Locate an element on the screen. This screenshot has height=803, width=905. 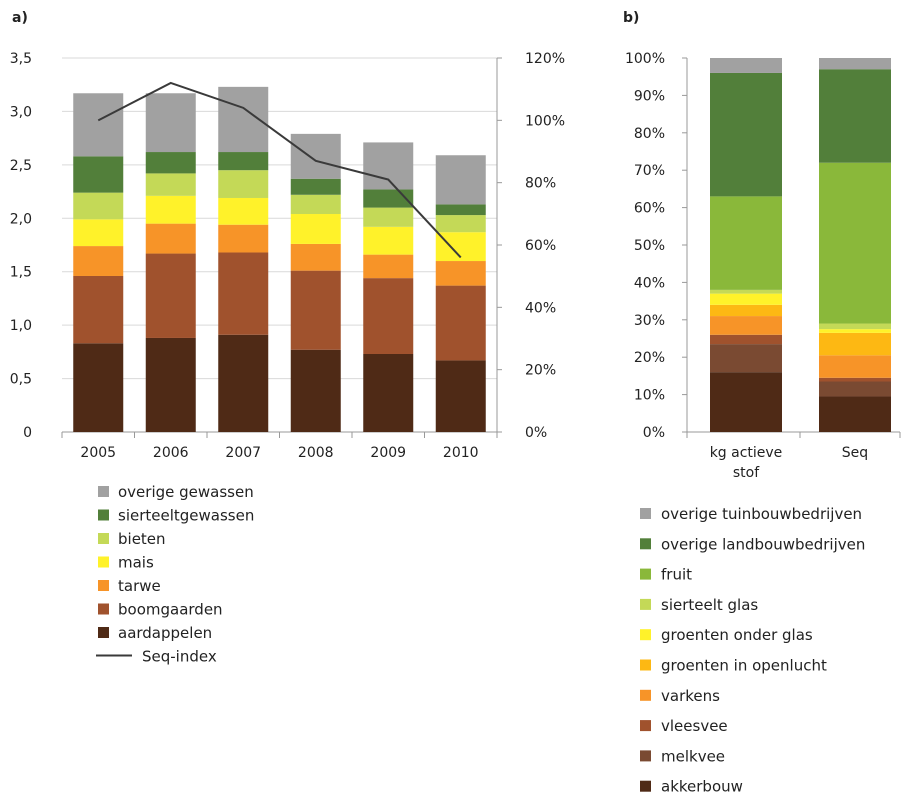
y-tick-label: 90% is located at coordinates (649, 96).